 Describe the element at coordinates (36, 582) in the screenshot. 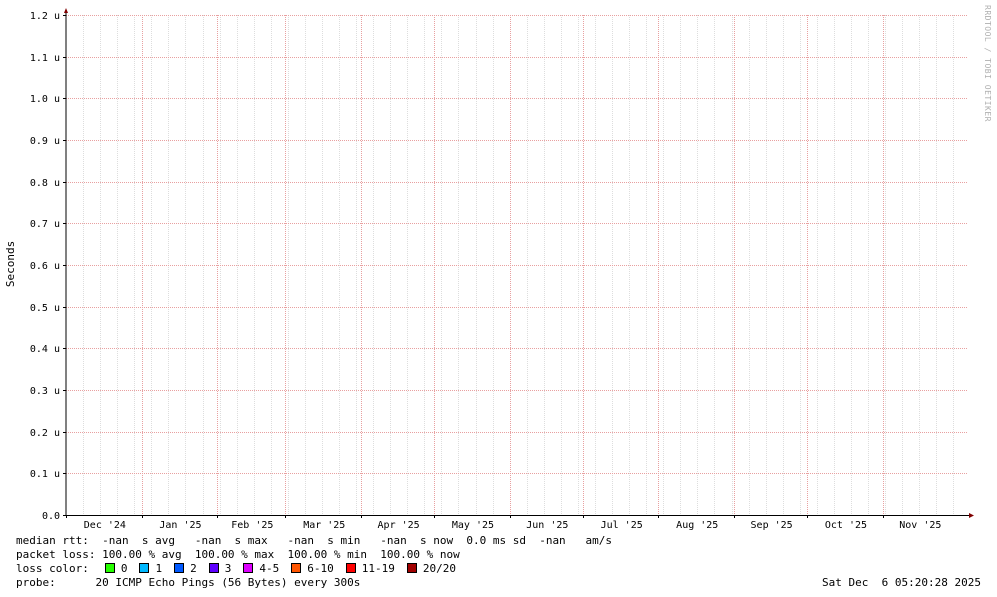

I see `probe-label: probe:` at that location.